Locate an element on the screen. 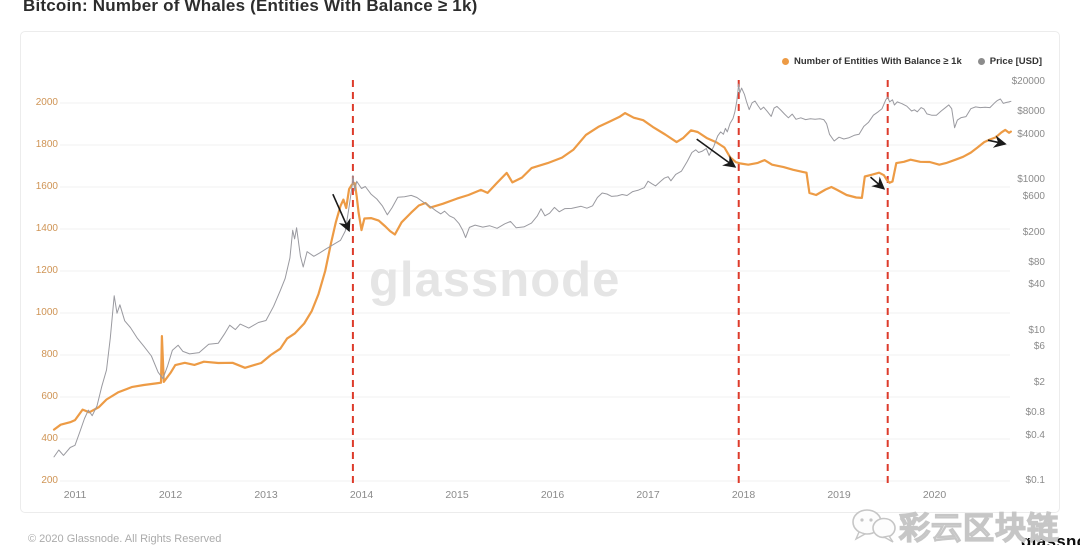 This screenshot has height=545, width=1080. left-axis-tick: 1000 is located at coordinates (46, 312).